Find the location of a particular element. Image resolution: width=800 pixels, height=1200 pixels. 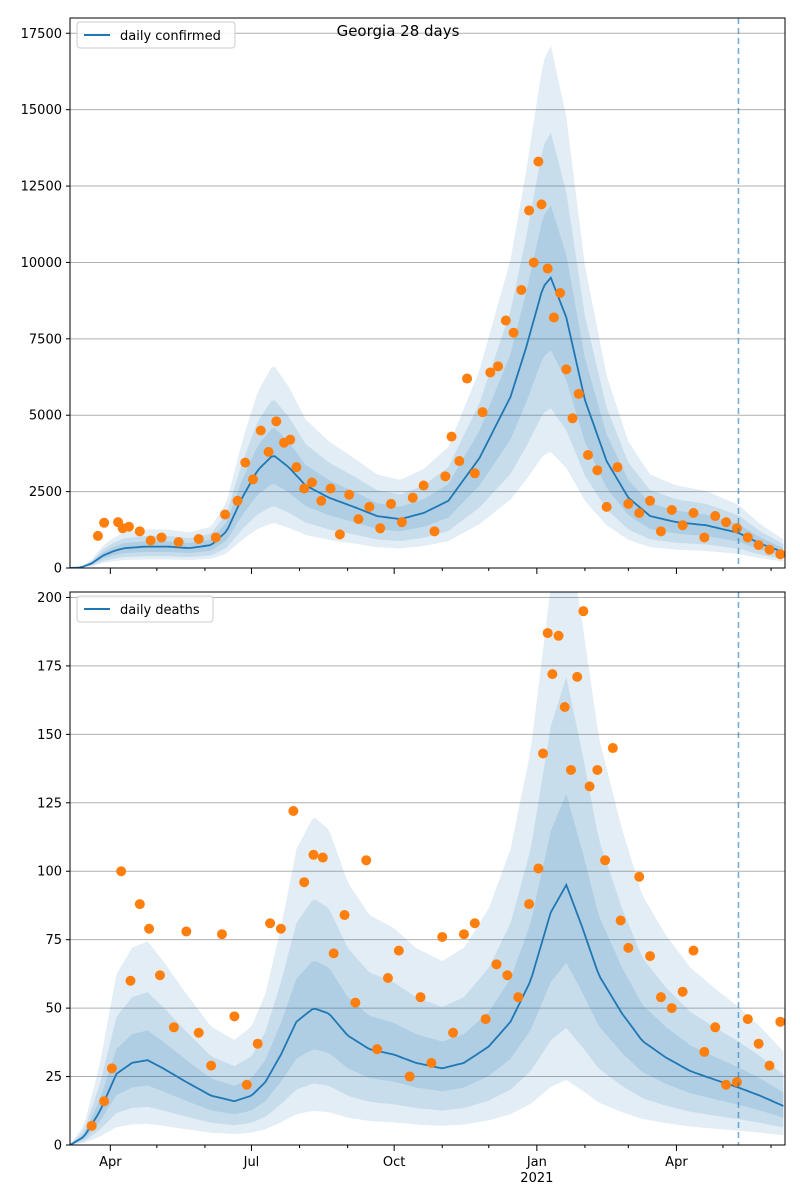

y-tick-label: 7500 is located at coordinates (45, 339).